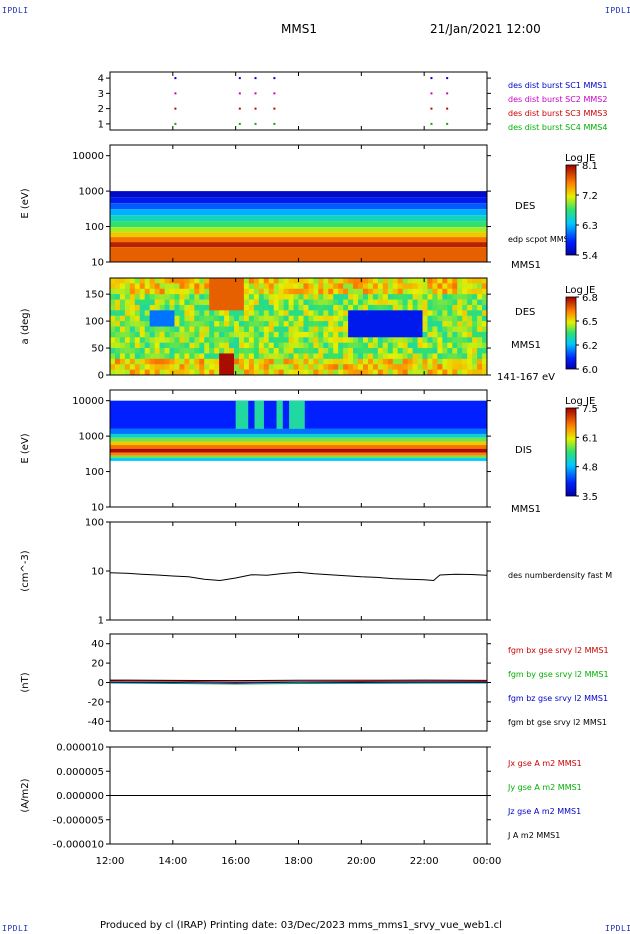 The width and height of the screenshot is (630, 934). I want to click on current-legend-entry: Jy gse A m2 MMS1, so click(544, 787).